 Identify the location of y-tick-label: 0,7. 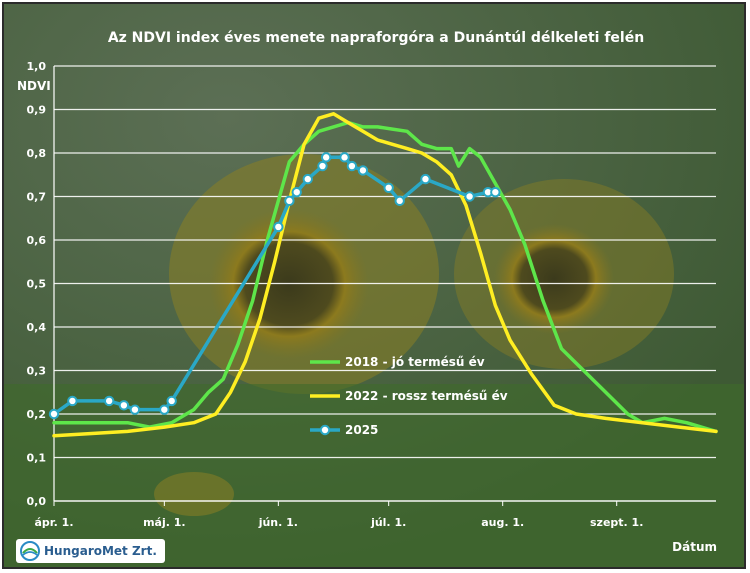
(37, 197).